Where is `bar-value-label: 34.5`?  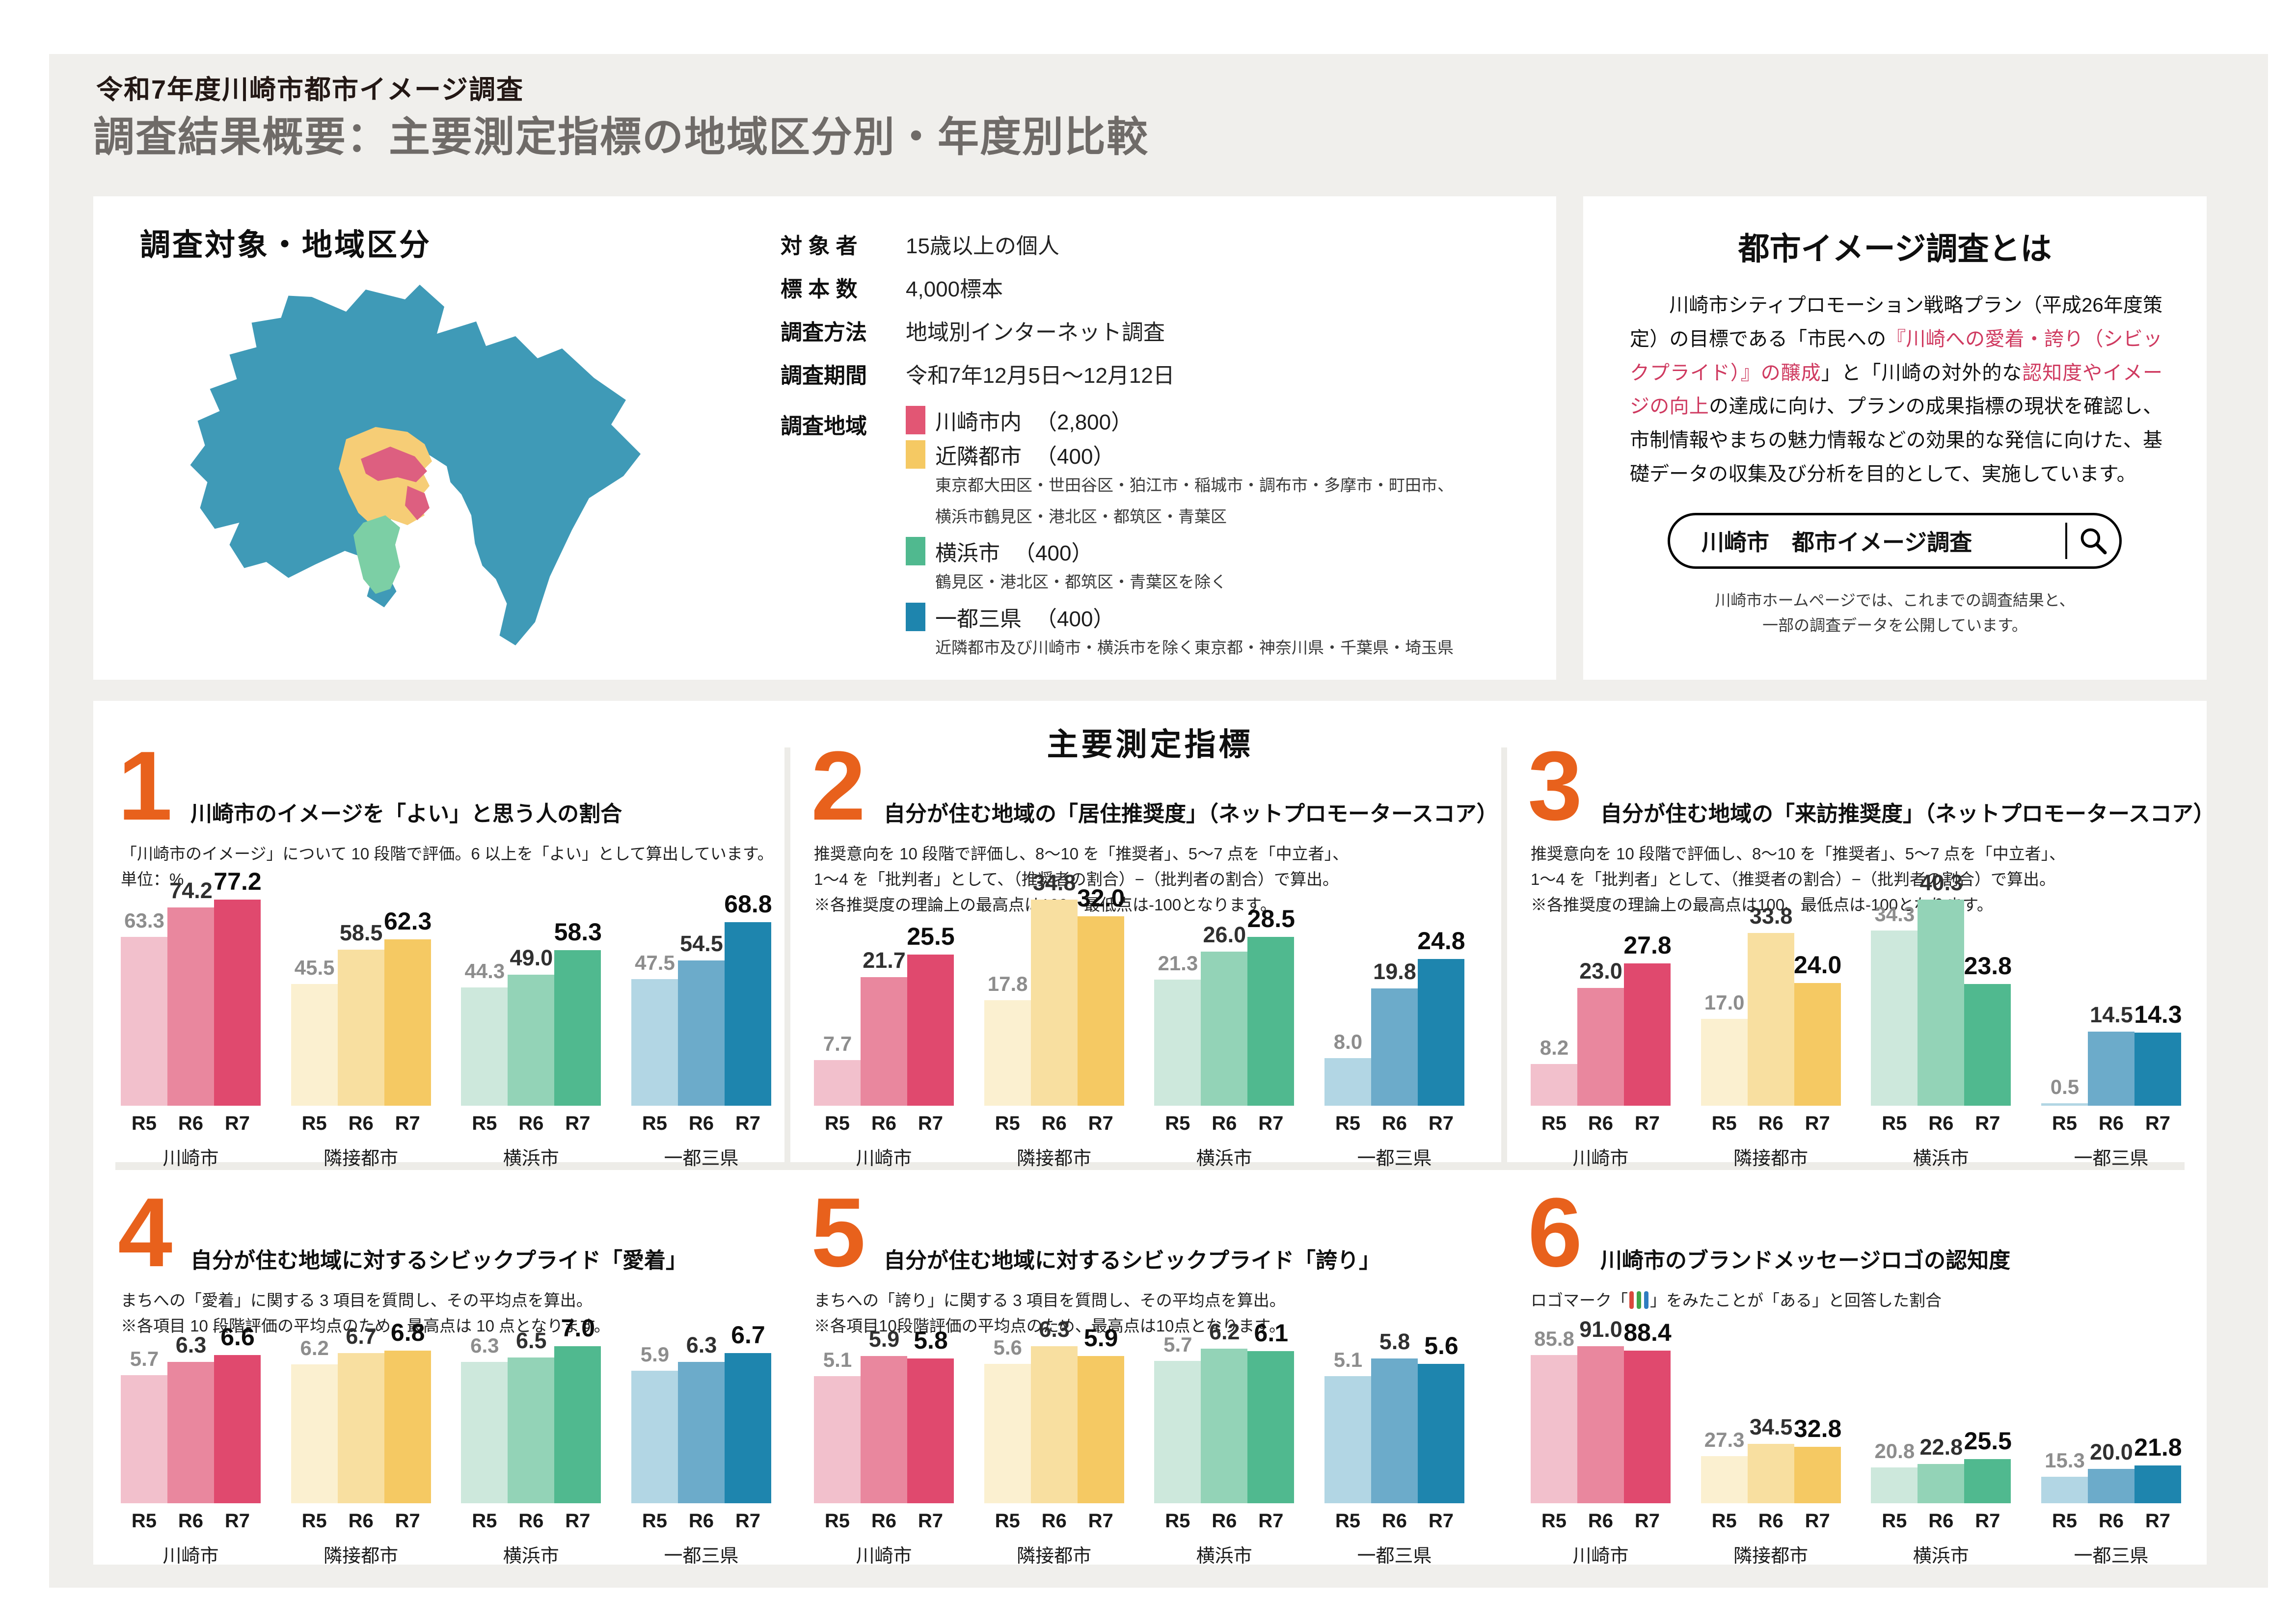
bar-value-label: 34.5 is located at coordinates (1771, 1426).